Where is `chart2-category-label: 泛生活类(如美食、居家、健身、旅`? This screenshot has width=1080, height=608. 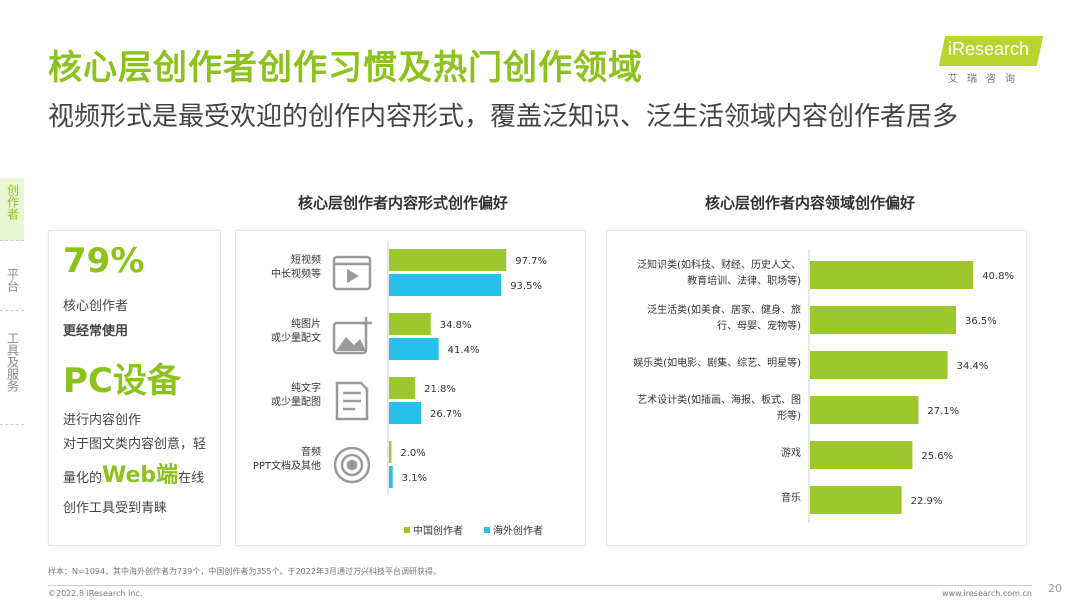
chart2-category-label: 泛生活类(如美食、居家、健身、旅 is located at coordinates (724, 309).